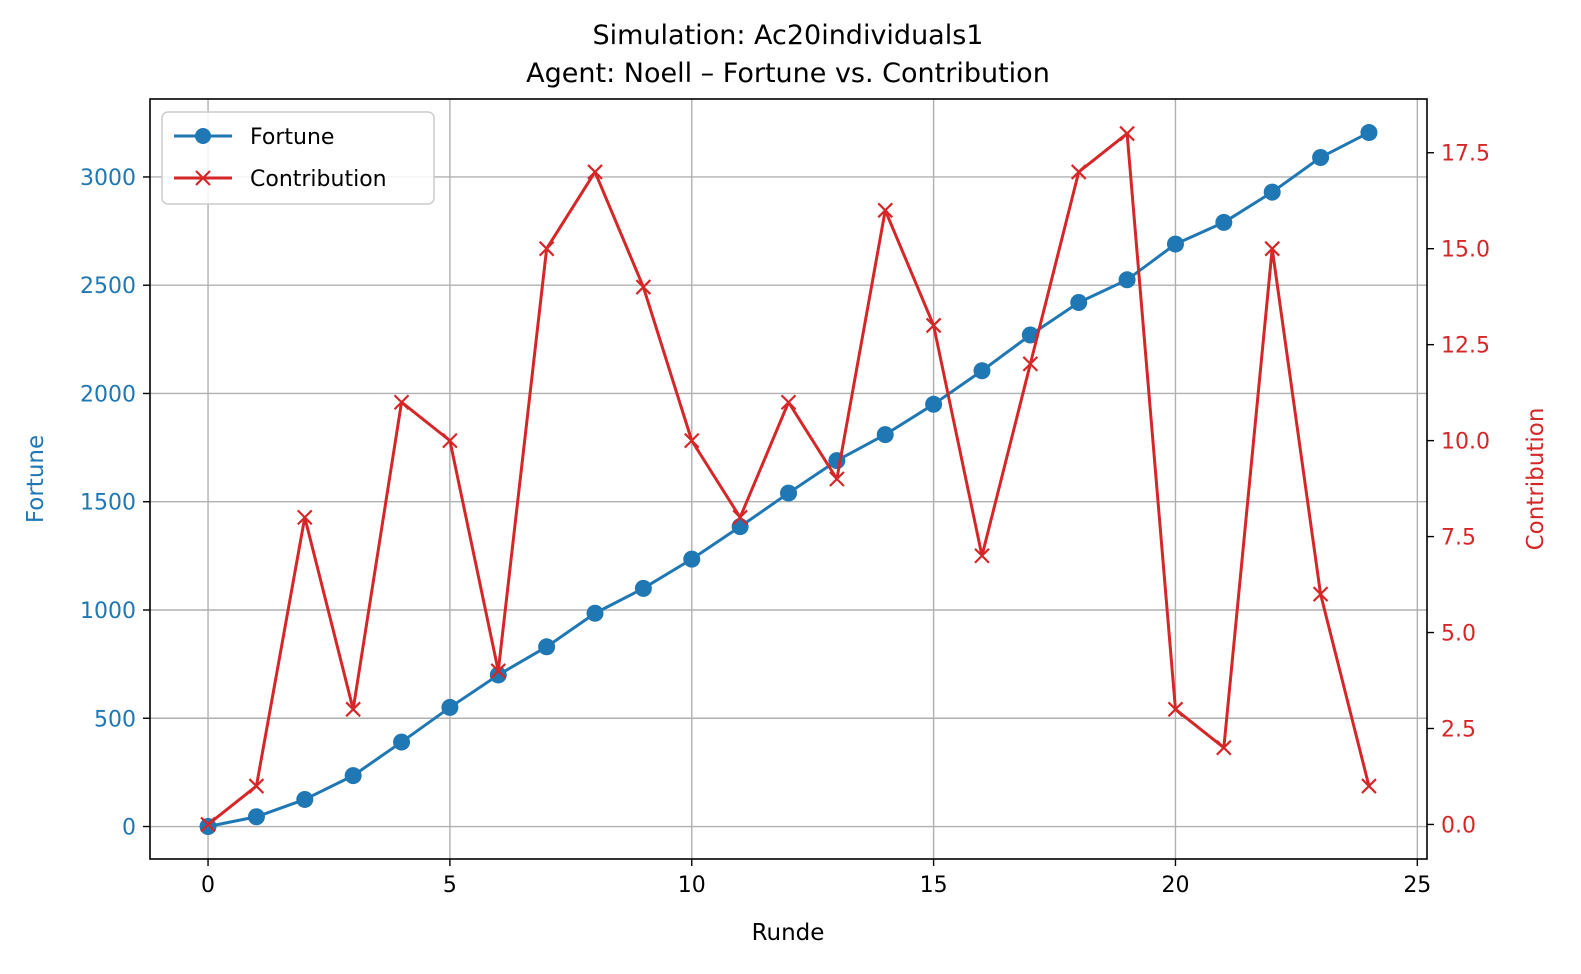 The width and height of the screenshot is (1581, 974). What do you see at coordinates (788, 73) in the screenshot?
I see `chart-title-line-2: Agent: Noell – Fortune vs. Contribution` at bounding box center [788, 73].